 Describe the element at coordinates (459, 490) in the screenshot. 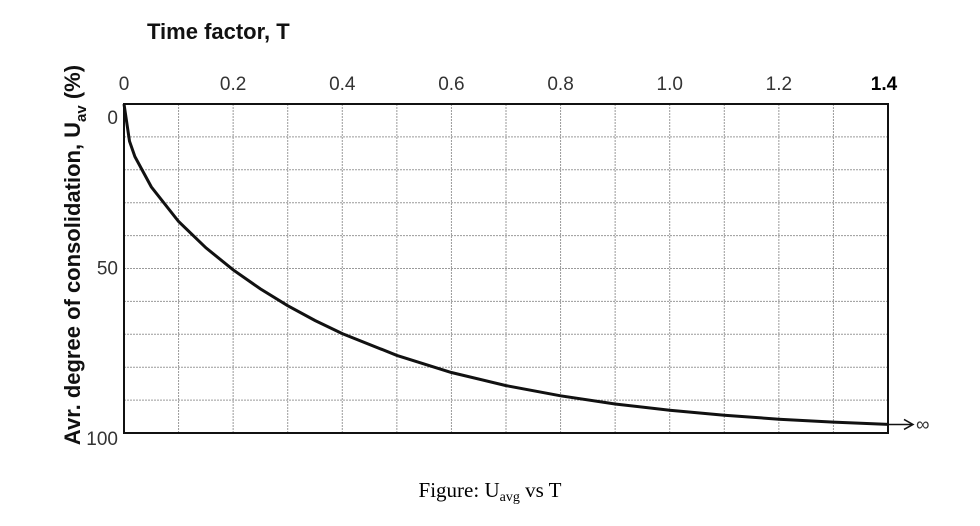

I see `caption-prefix: Figure: U` at that location.